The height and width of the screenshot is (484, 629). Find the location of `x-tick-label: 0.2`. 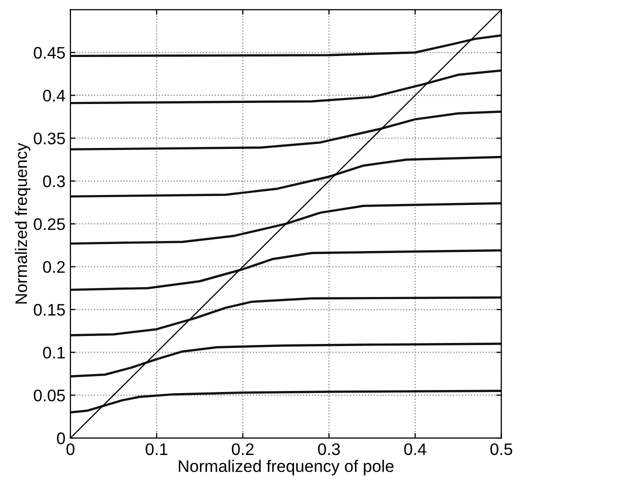

x-tick-label: 0.2 is located at coordinates (243, 449).